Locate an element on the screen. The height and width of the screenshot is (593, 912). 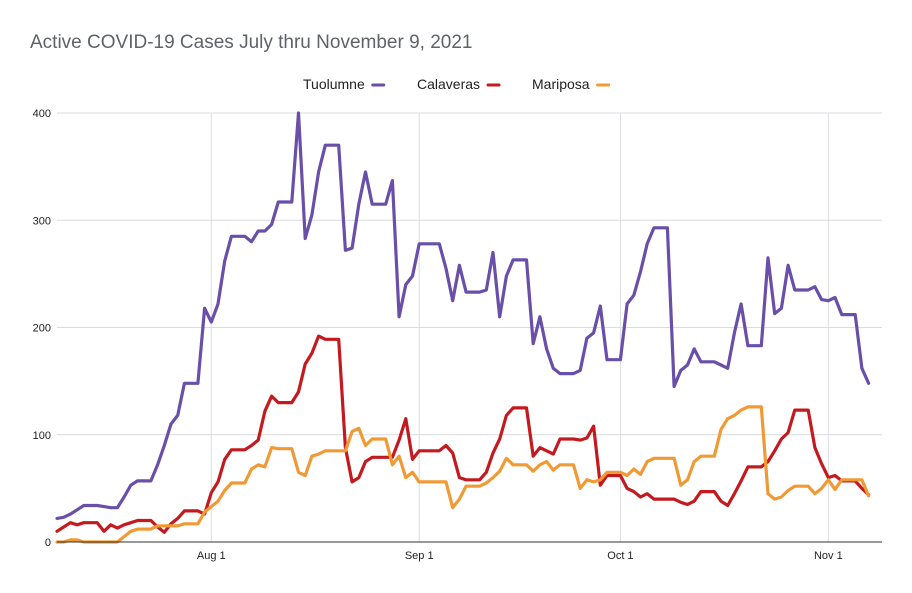
x-axis: Aug 1 Sep 1 Oct 1 Nov 1 is located at coordinates (520, 556).